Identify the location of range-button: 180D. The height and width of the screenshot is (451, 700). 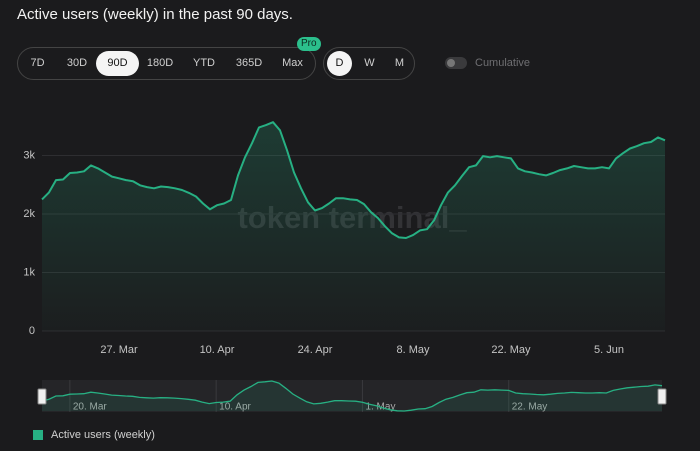
(160, 63).